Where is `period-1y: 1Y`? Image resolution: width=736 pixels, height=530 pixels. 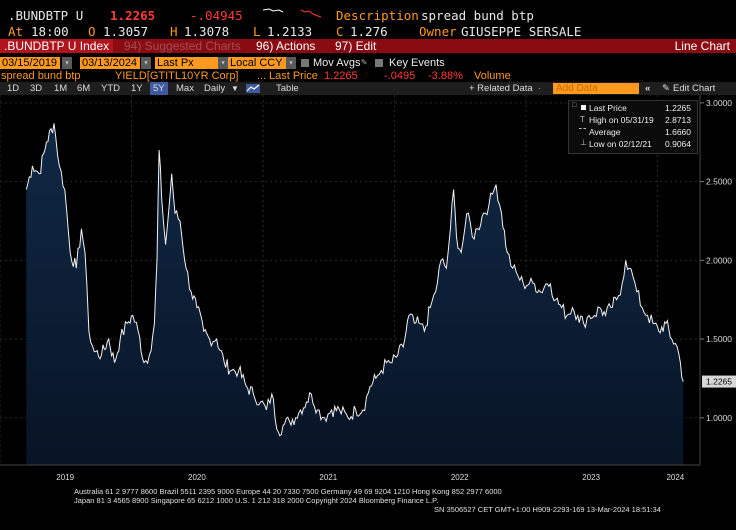 period-1y: 1Y is located at coordinates (137, 88).